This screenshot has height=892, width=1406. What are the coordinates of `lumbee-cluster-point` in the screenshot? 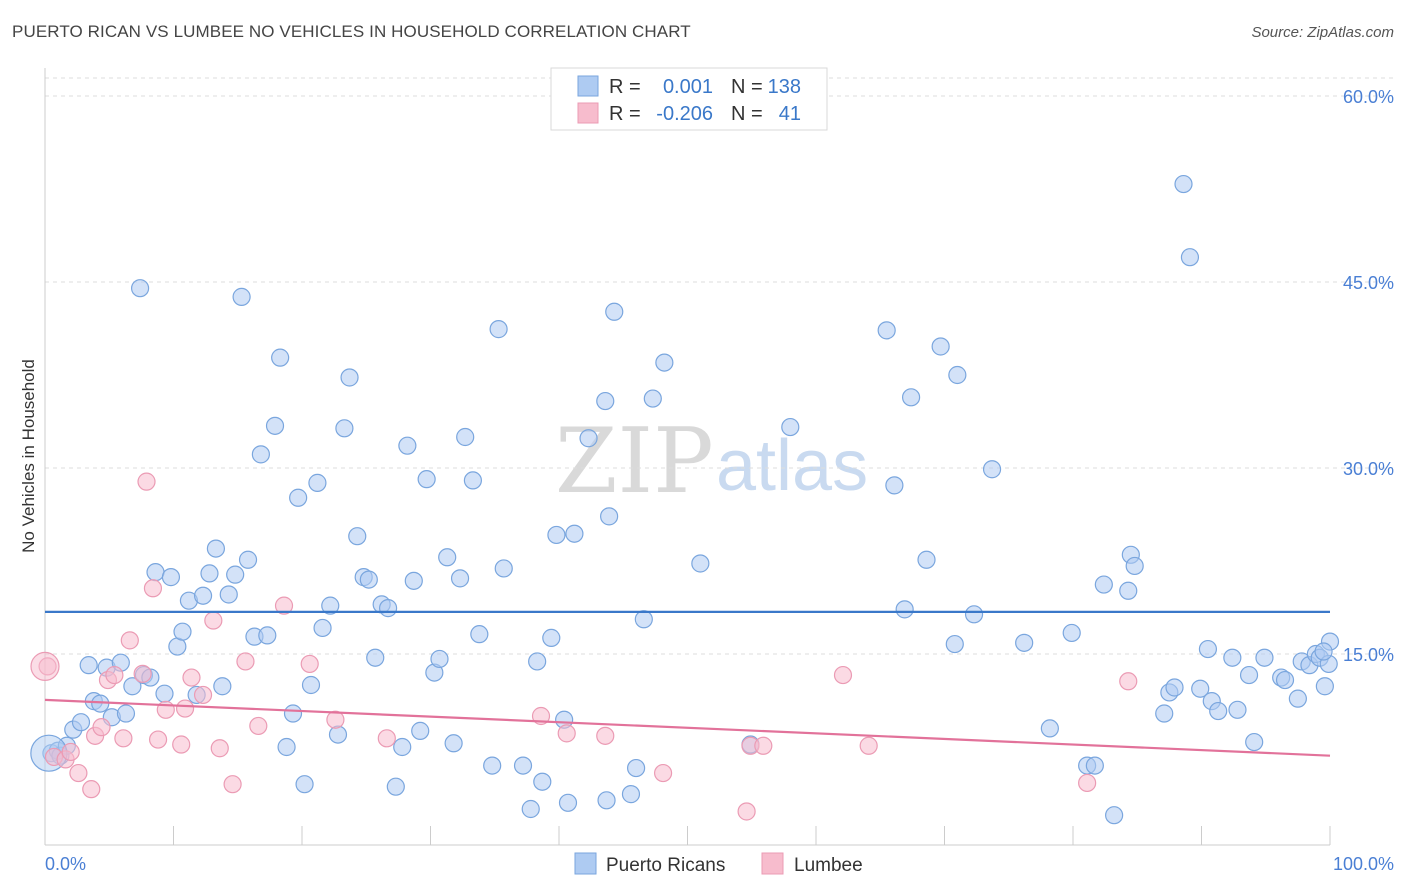 It's located at (45, 666).